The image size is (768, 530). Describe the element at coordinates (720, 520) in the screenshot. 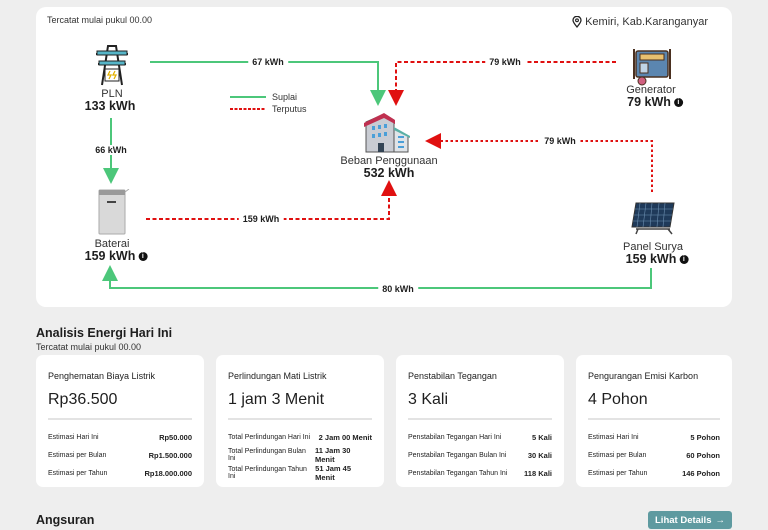

I see `arrow-right-icon: →` at that location.